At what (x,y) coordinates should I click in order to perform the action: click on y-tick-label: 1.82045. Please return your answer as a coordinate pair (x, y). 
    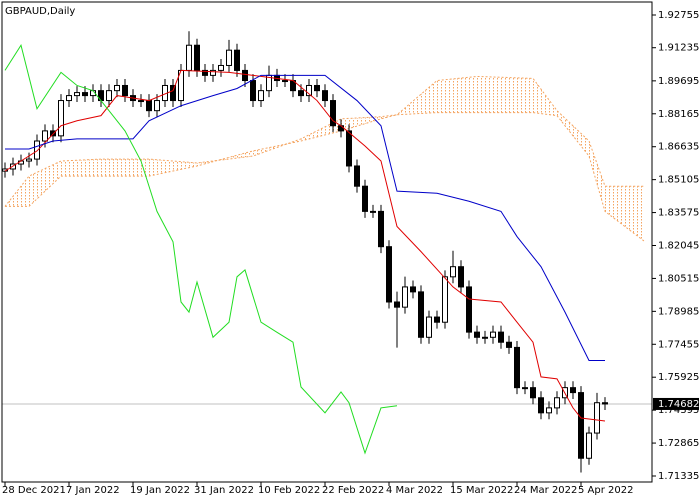
    Looking at the image, I should click on (678, 245).